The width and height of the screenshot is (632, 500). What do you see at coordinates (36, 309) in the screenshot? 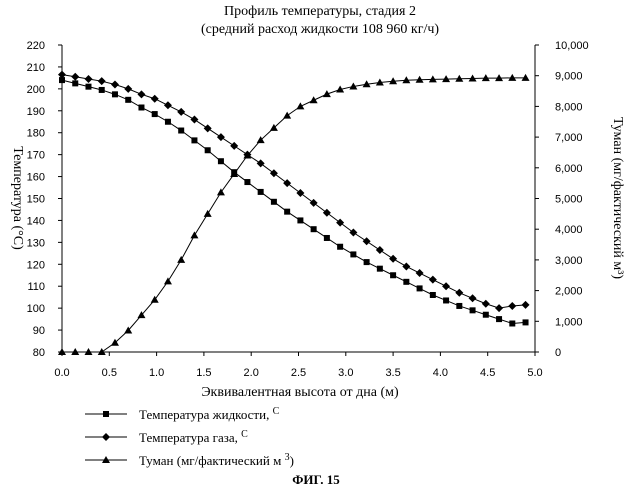
I see `y-left-tick-label: 100` at bounding box center [36, 309].